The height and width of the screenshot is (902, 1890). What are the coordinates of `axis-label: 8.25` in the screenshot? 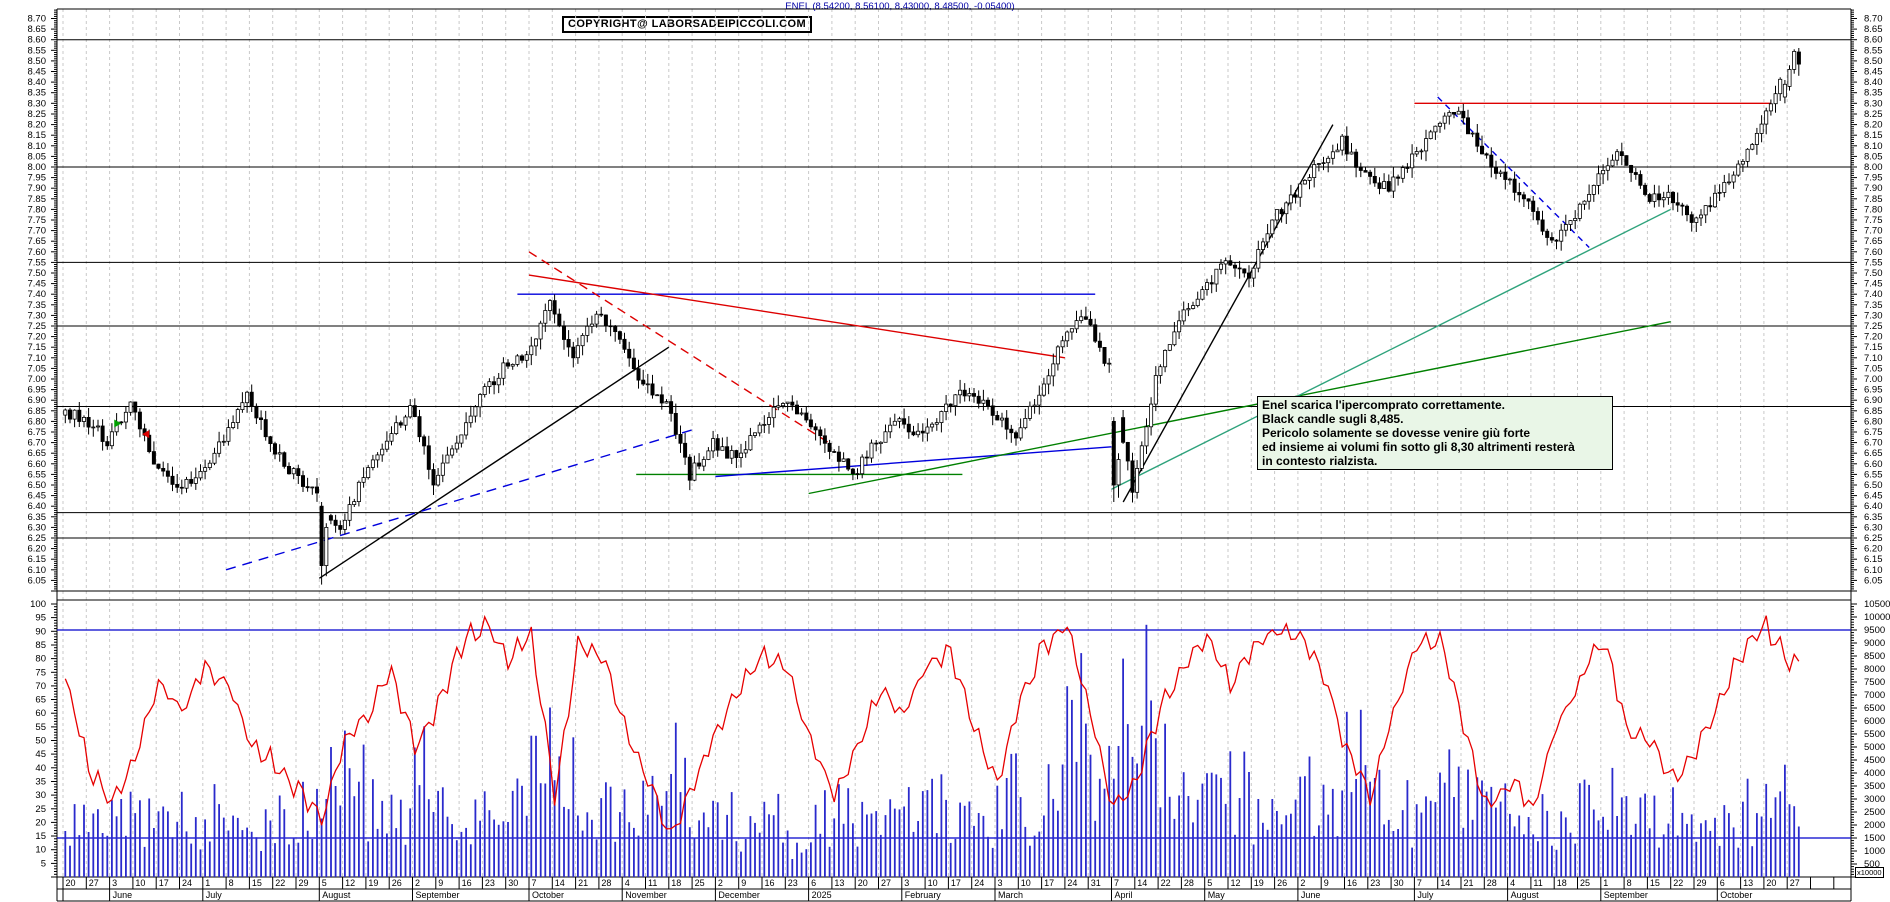 It's located at (1873, 114).